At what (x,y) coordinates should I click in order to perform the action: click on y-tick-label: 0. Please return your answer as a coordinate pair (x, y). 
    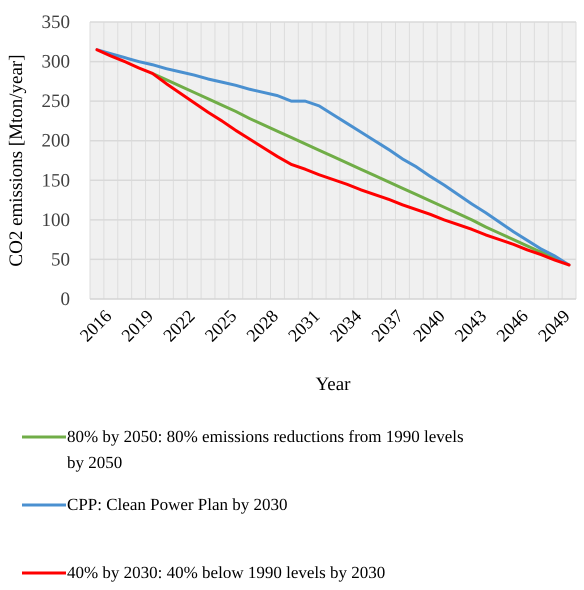
    Looking at the image, I should click on (65, 299).